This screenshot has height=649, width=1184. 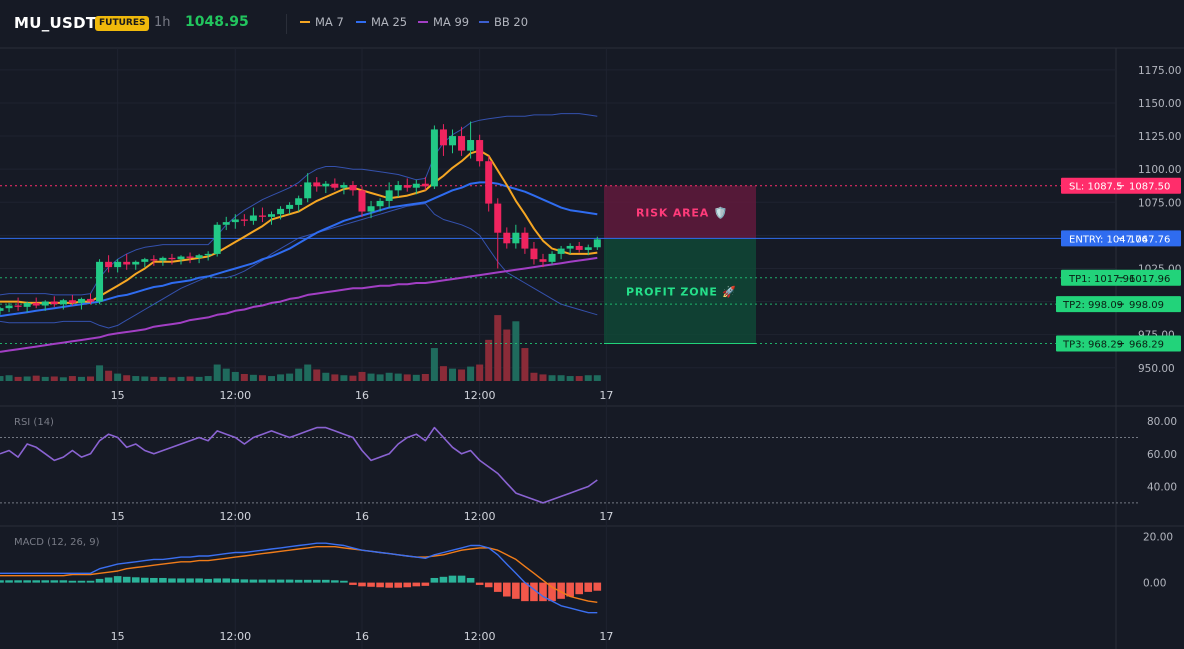 I want to click on legend-ma99-label: MA 99, so click(x=451, y=22).